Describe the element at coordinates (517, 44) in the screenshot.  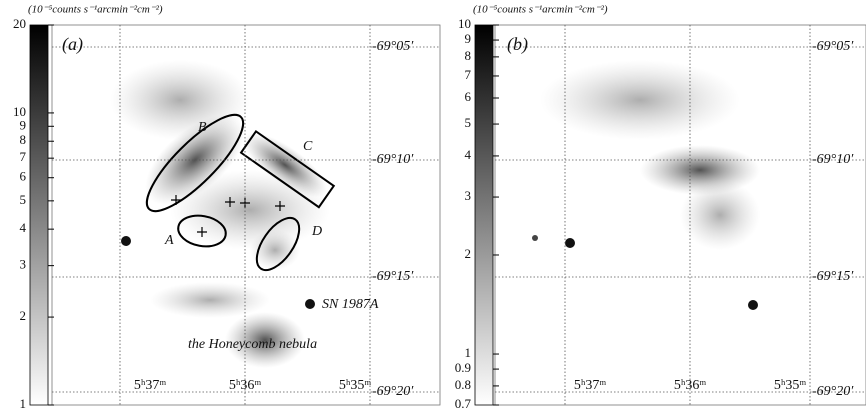
I see `panel-label: (b)` at that location.